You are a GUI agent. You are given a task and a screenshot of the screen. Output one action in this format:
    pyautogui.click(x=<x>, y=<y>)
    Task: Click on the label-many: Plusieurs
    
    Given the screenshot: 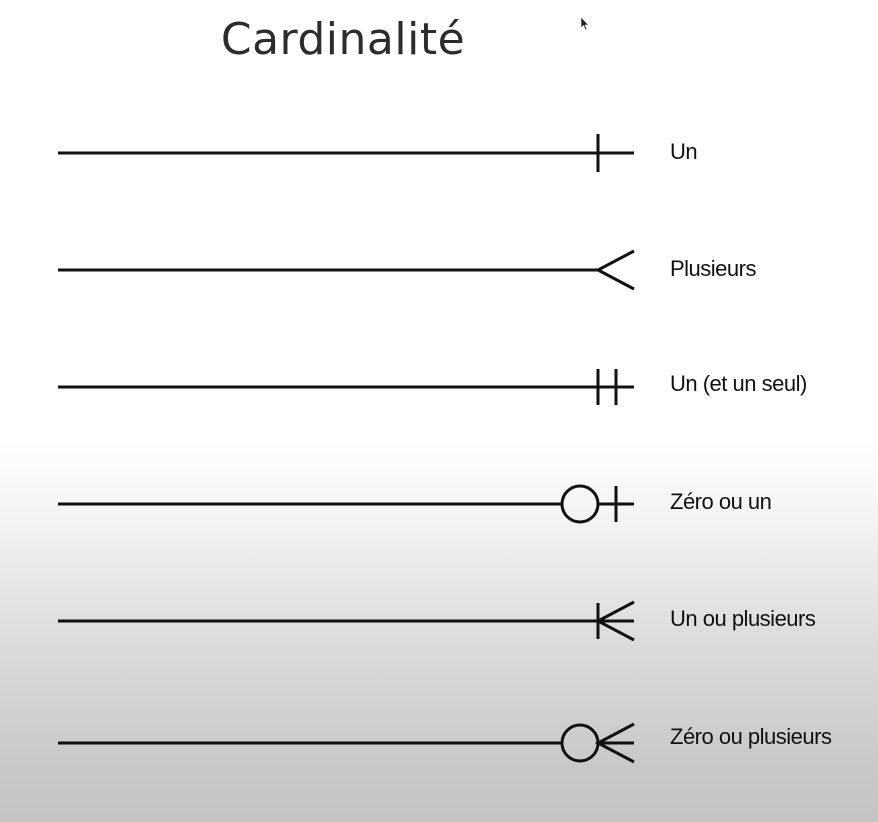 What is the action you would take?
    pyautogui.click(x=713, y=268)
    